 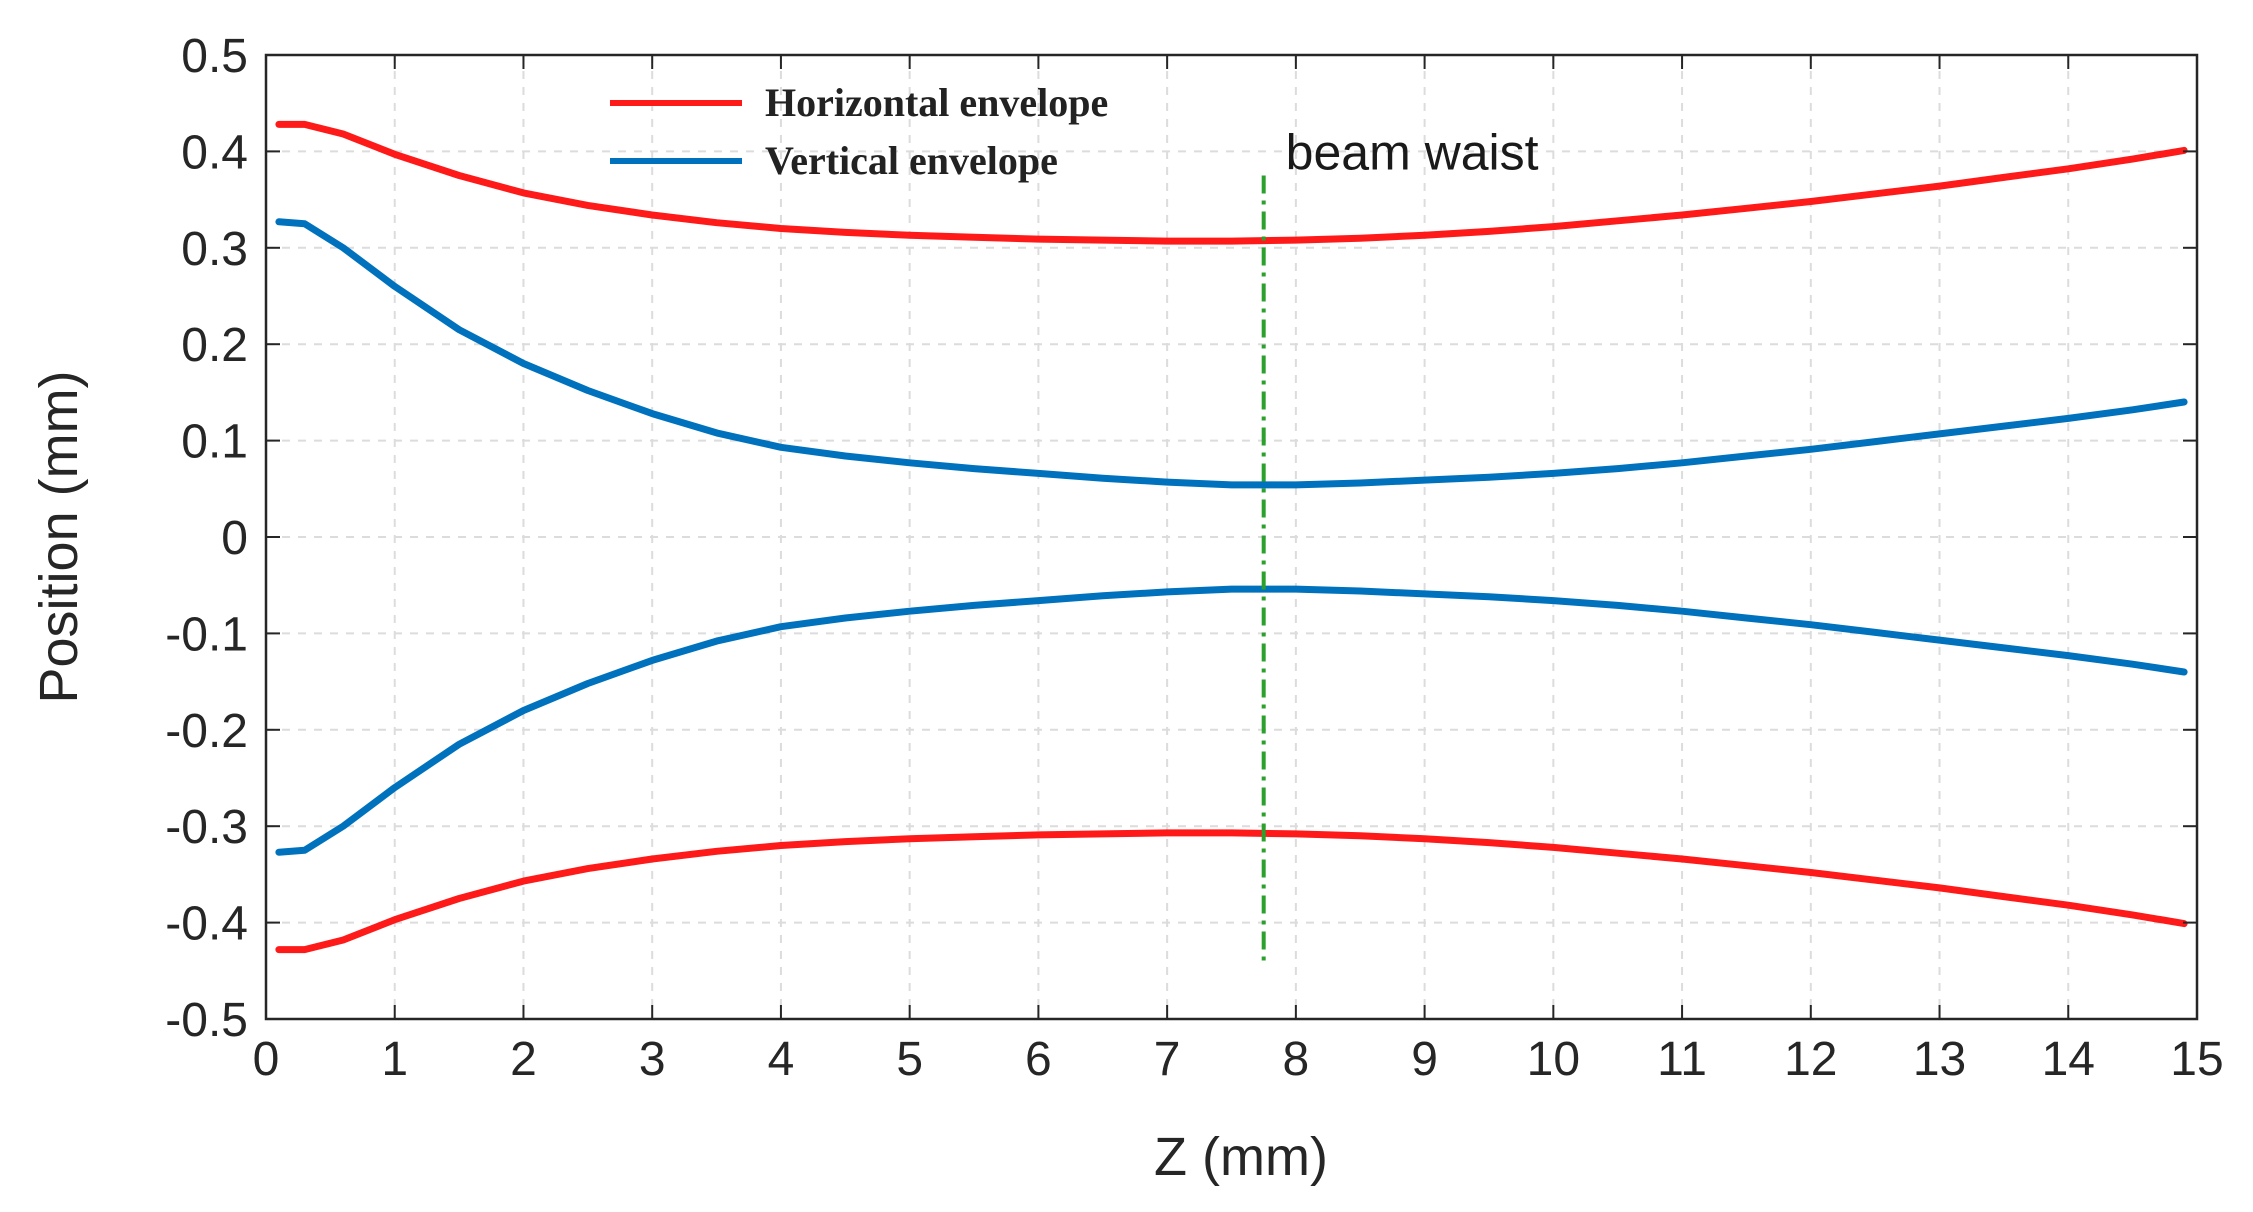 What do you see at coordinates (234, 538) in the screenshot?
I see `y-tick-label: 0` at bounding box center [234, 538].